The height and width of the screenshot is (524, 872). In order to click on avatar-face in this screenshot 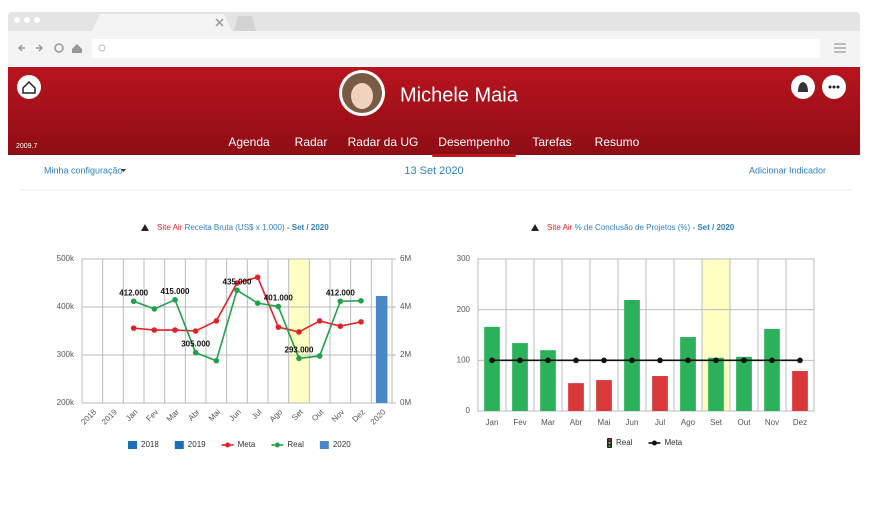, I will do `click(362, 96)`.